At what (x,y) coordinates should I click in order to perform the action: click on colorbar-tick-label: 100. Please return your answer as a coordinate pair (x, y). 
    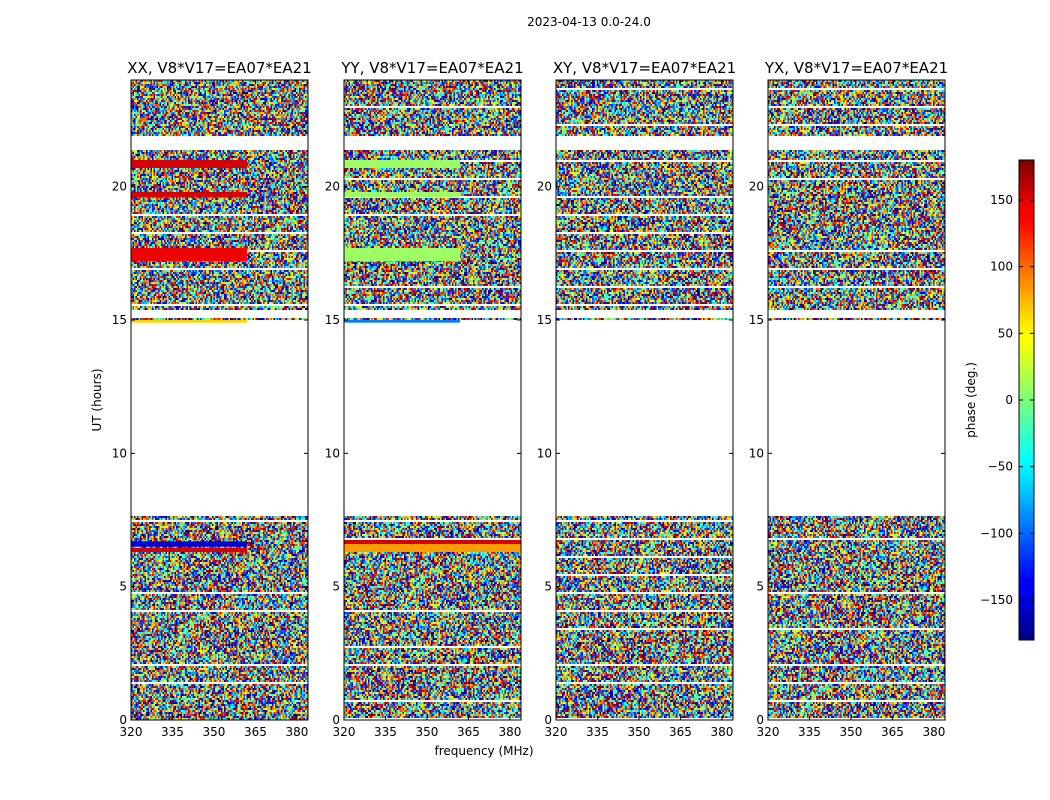
    Looking at the image, I should click on (1001, 267).